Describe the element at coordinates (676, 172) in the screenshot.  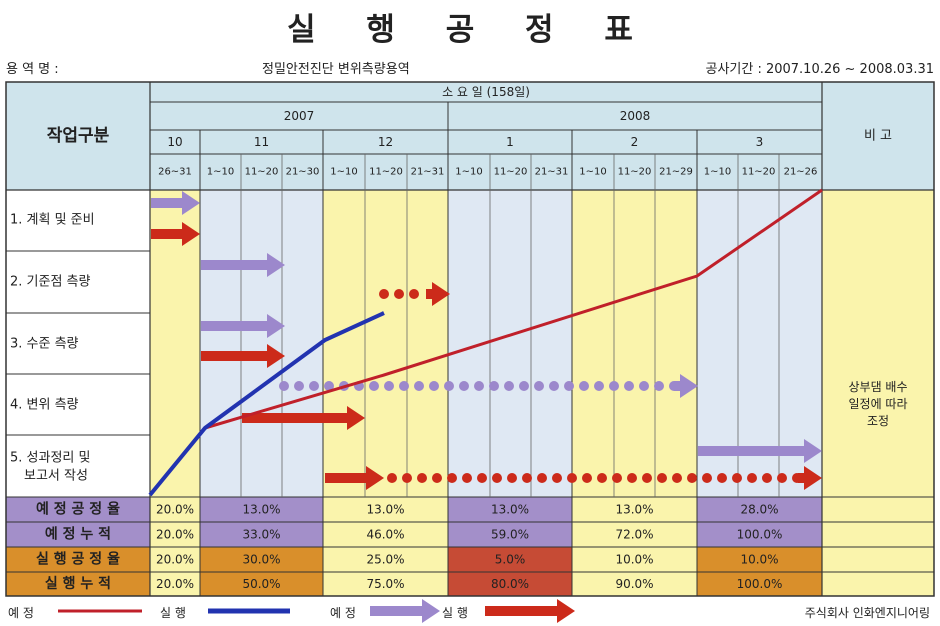
I see `period-label: 21~29` at that location.